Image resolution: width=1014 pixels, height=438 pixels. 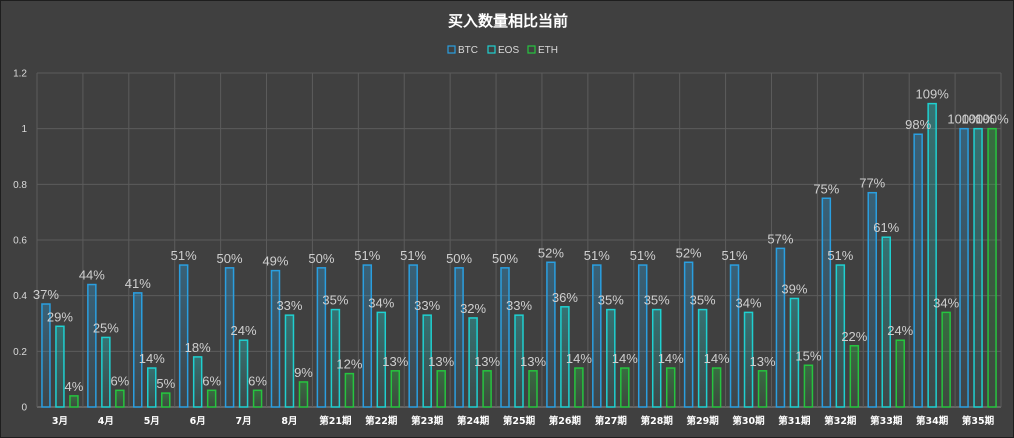 What do you see at coordinates (138, 283) in the screenshot?
I see `data-label-btc: 41%` at bounding box center [138, 283].